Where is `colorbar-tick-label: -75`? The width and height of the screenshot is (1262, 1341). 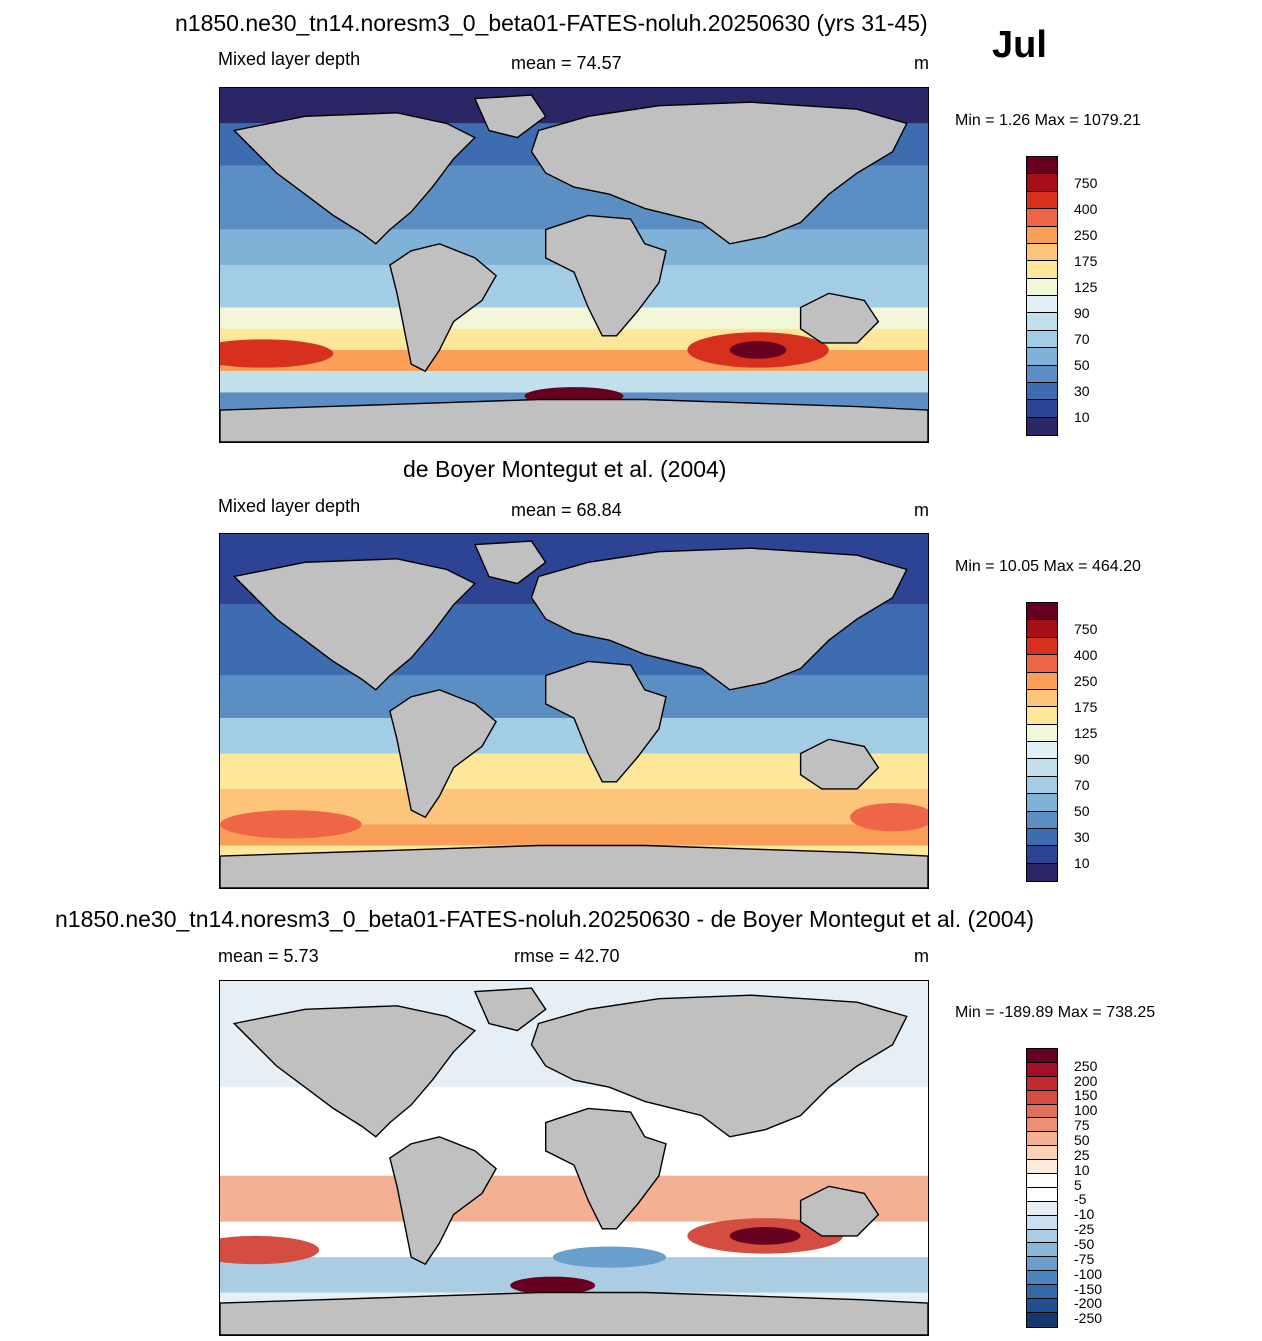 colorbar-tick-label: -75 is located at coordinates (1084, 1258).